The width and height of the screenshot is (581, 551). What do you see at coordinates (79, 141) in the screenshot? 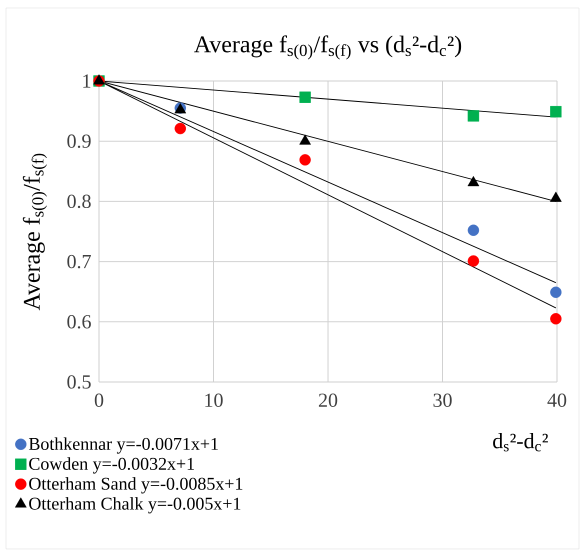
I see `y-tick-label: 0.9` at bounding box center [79, 141].